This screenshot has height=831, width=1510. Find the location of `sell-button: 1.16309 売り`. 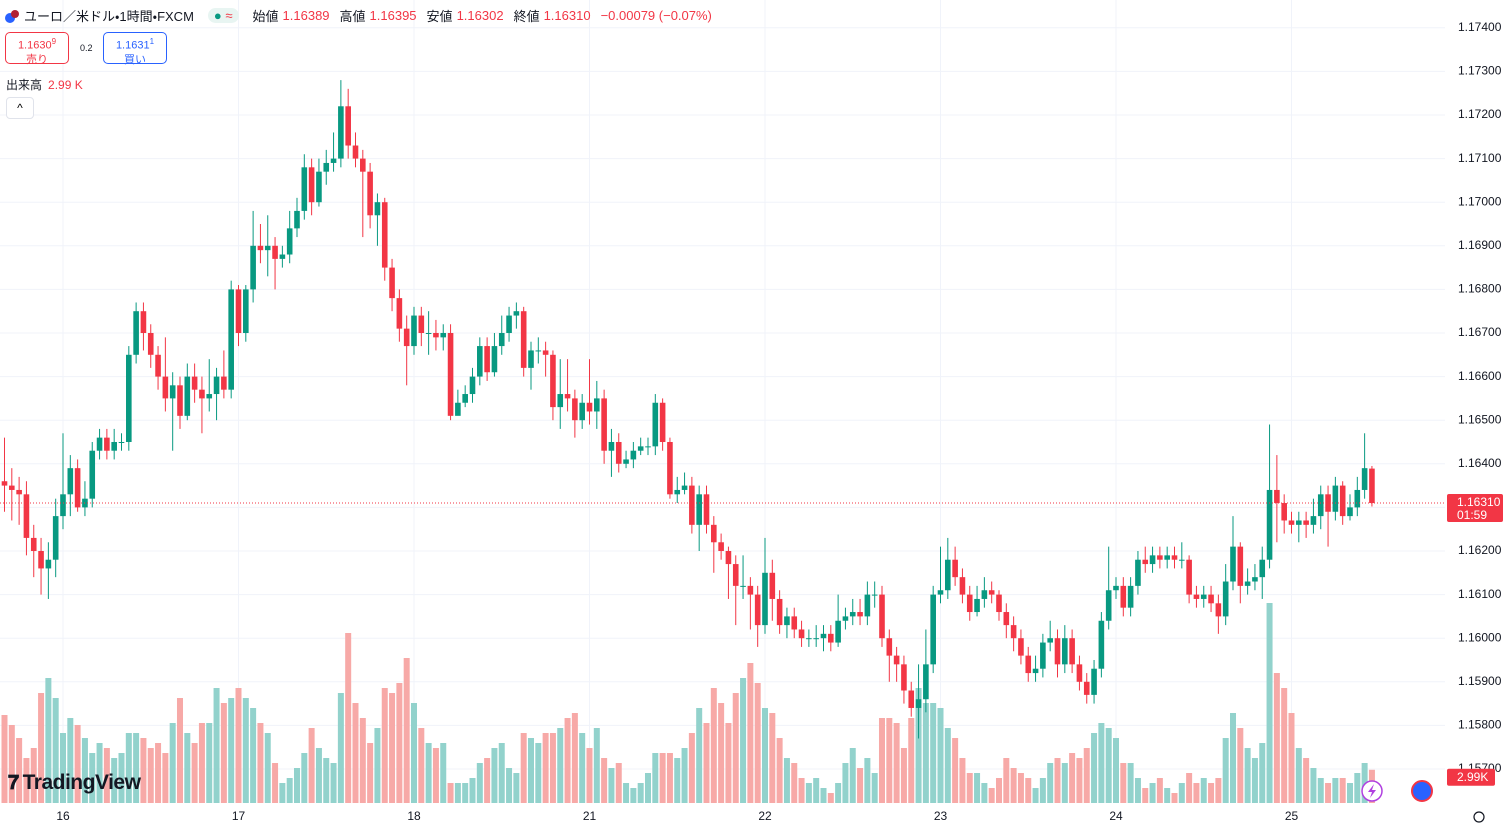

sell-button: 1.16309 売り is located at coordinates (37, 49).